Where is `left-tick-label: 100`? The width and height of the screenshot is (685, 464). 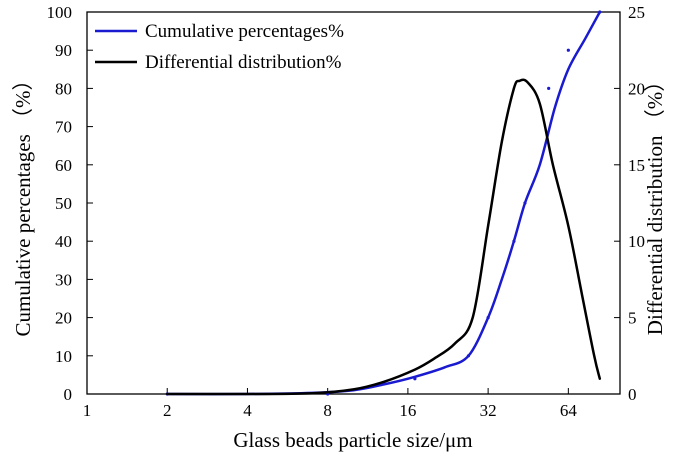
left-tick-label: 100 is located at coordinates (60, 12).